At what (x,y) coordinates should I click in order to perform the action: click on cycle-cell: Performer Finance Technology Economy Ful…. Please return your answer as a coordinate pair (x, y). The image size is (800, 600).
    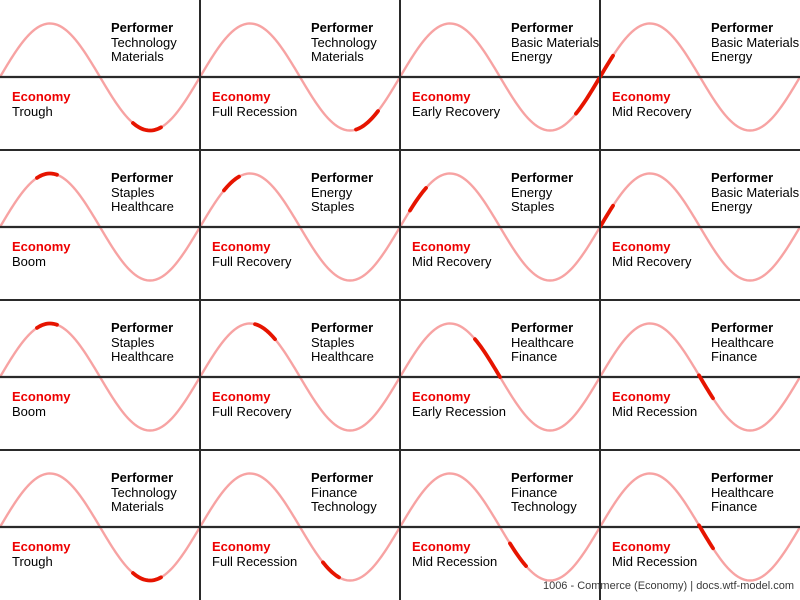
    Looking at the image, I should click on (300, 525).